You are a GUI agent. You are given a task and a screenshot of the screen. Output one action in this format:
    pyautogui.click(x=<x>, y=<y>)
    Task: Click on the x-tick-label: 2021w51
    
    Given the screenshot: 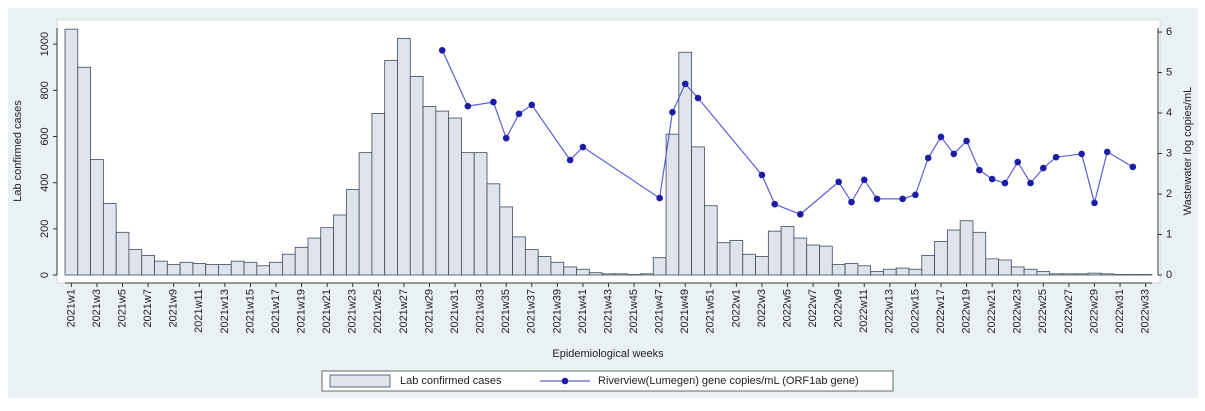 What is the action you would take?
    pyautogui.click(x=711, y=311)
    